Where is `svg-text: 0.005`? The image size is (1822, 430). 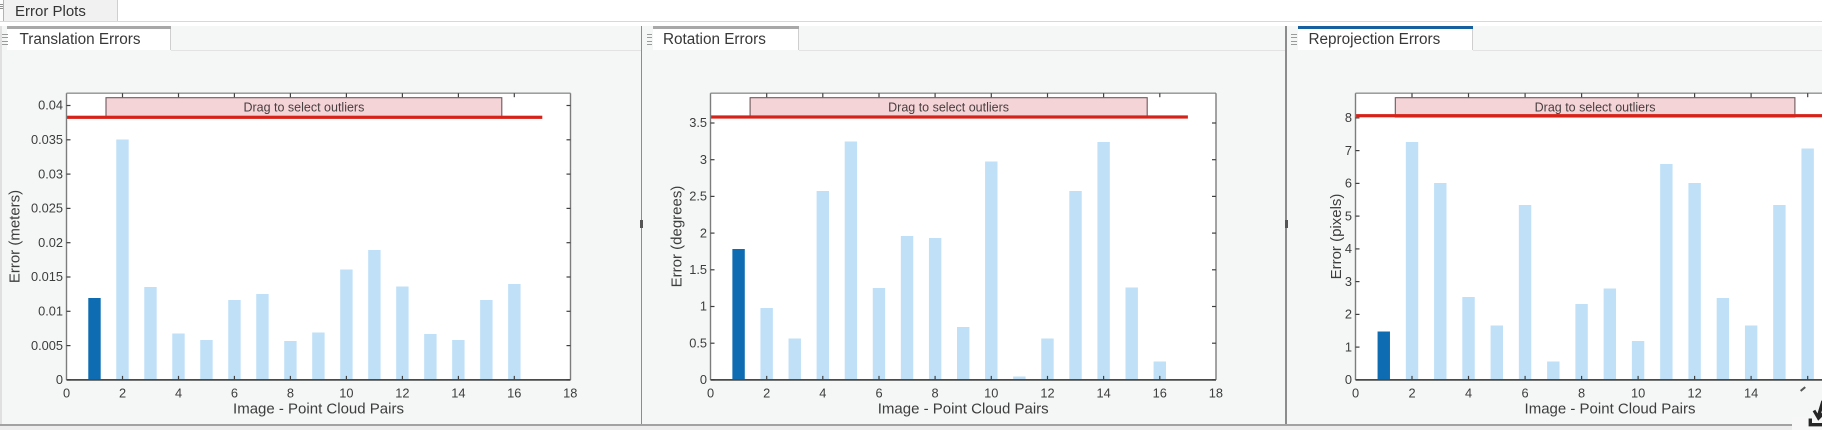
svg-text: 0.005 is located at coordinates (47, 345).